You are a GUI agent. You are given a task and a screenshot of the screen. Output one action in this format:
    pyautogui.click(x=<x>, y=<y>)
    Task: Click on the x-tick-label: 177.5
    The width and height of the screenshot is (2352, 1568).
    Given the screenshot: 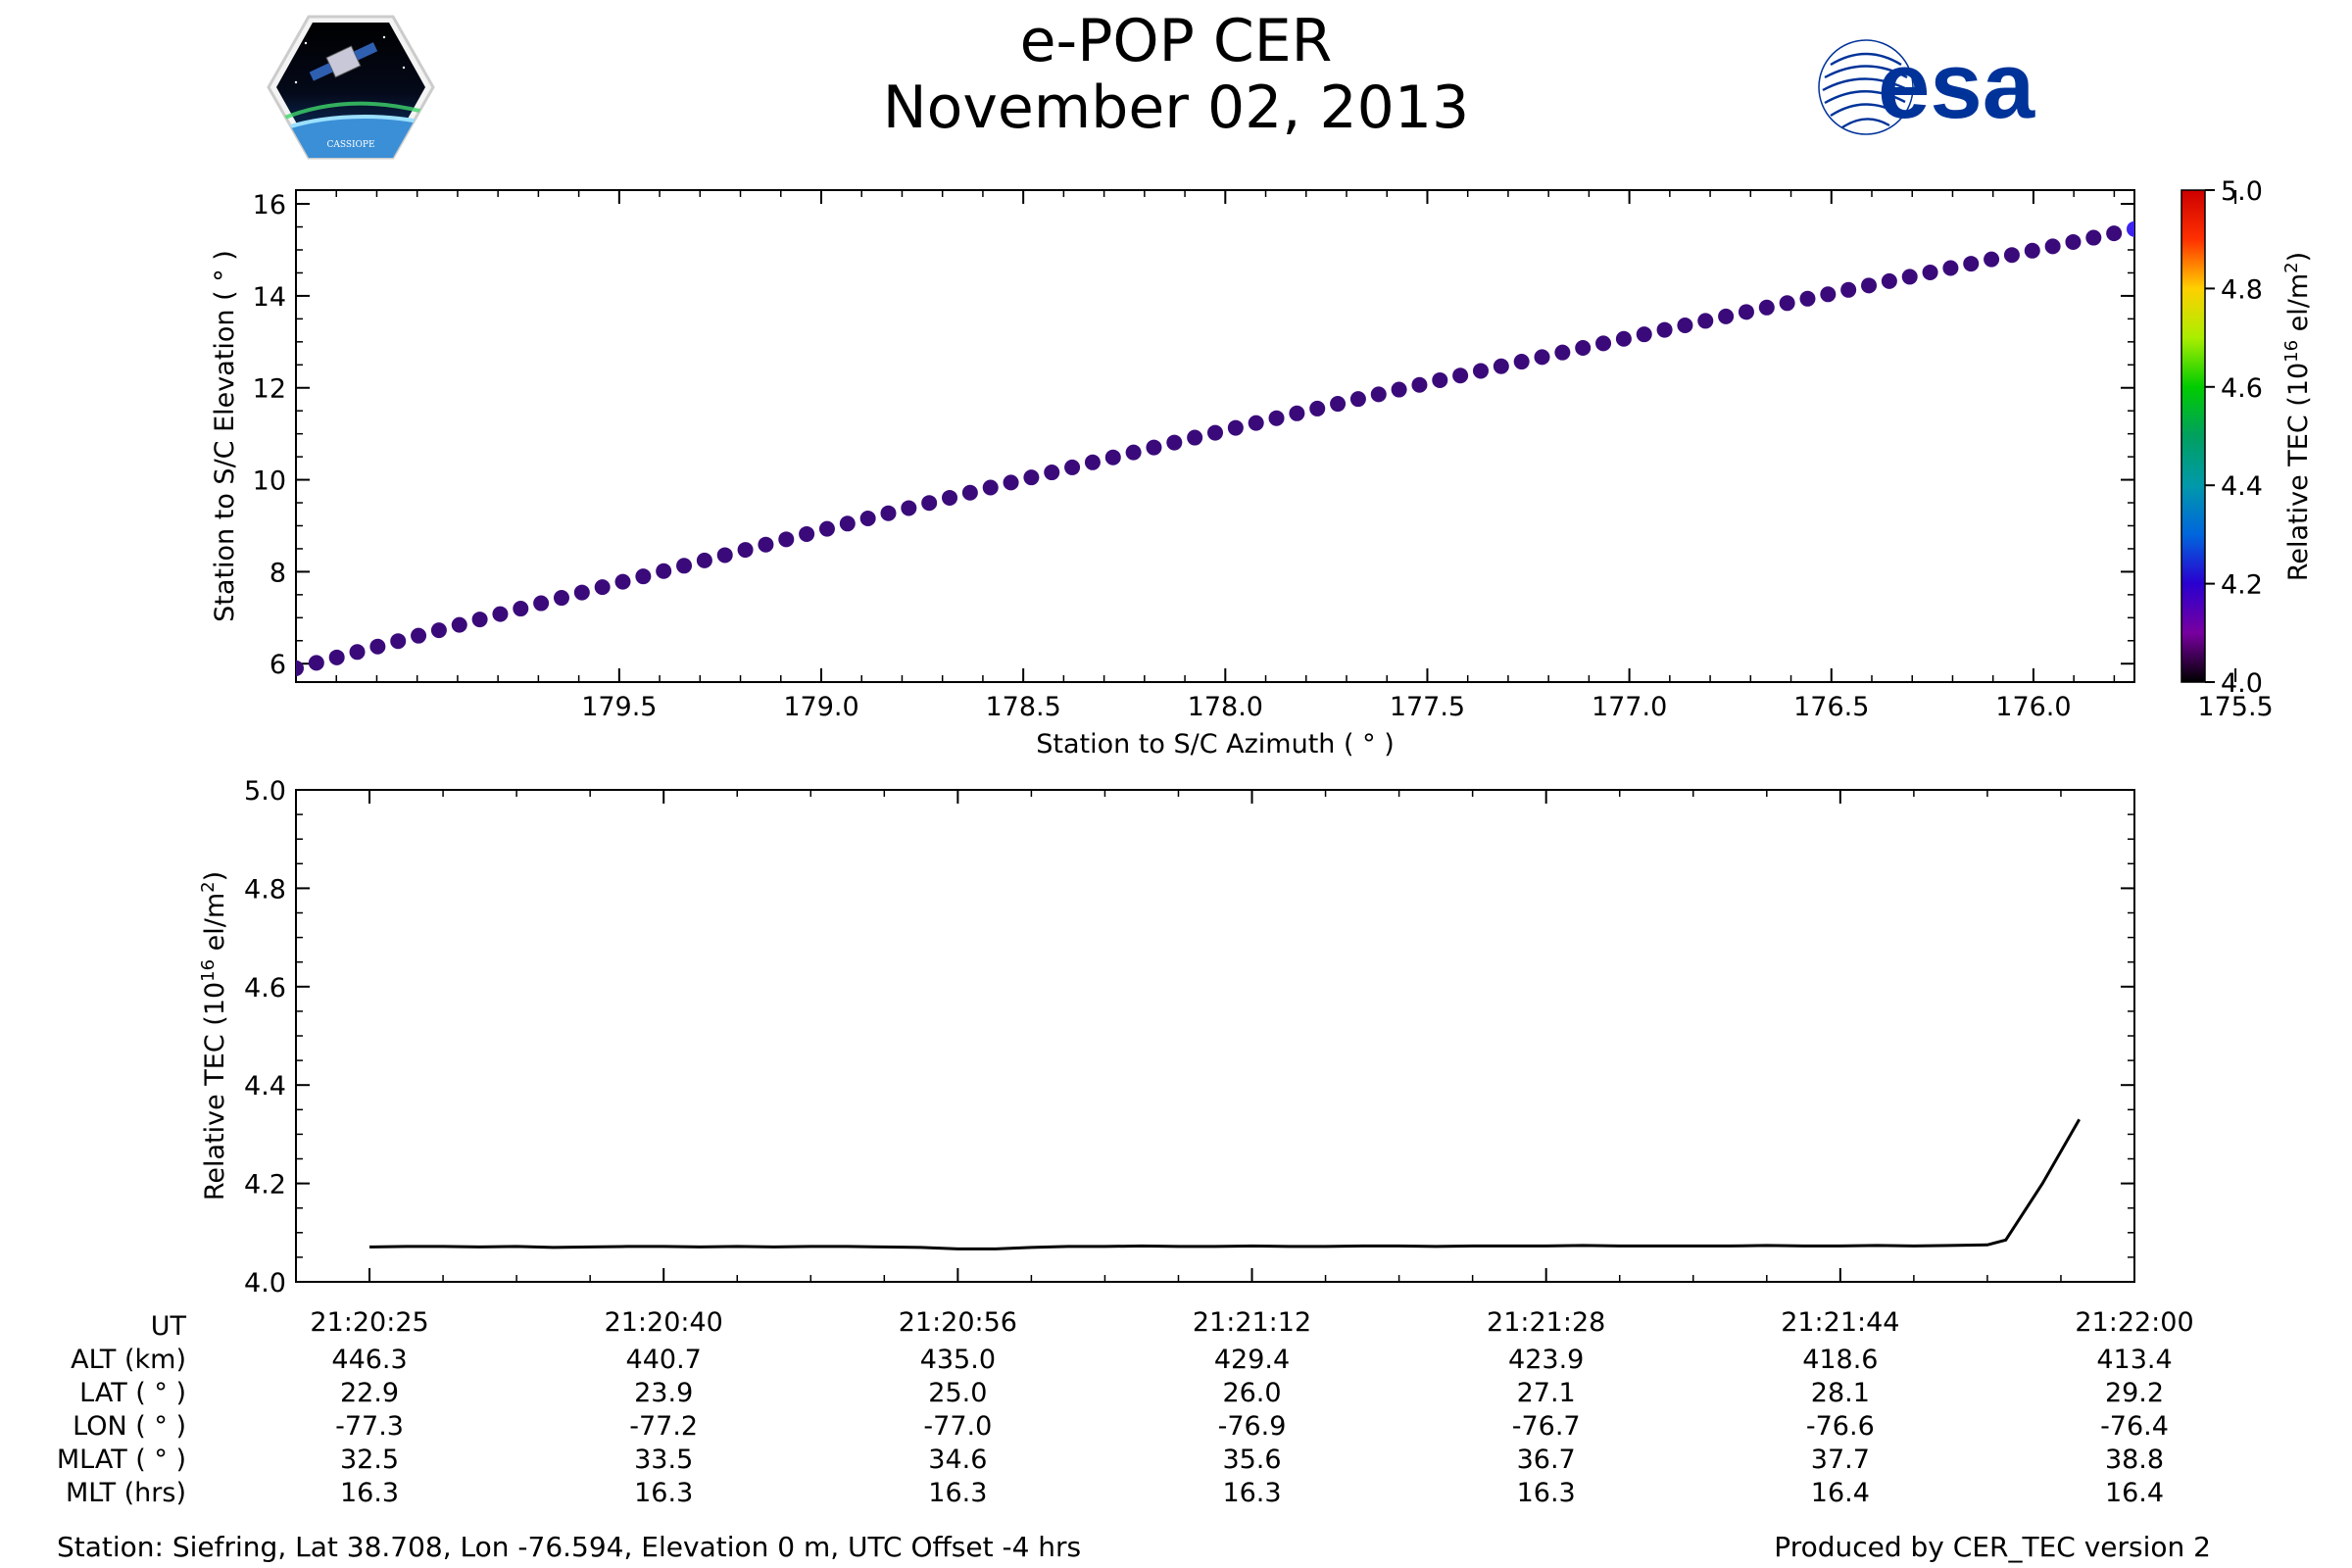 What is the action you would take?
    pyautogui.click(x=1427, y=707)
    